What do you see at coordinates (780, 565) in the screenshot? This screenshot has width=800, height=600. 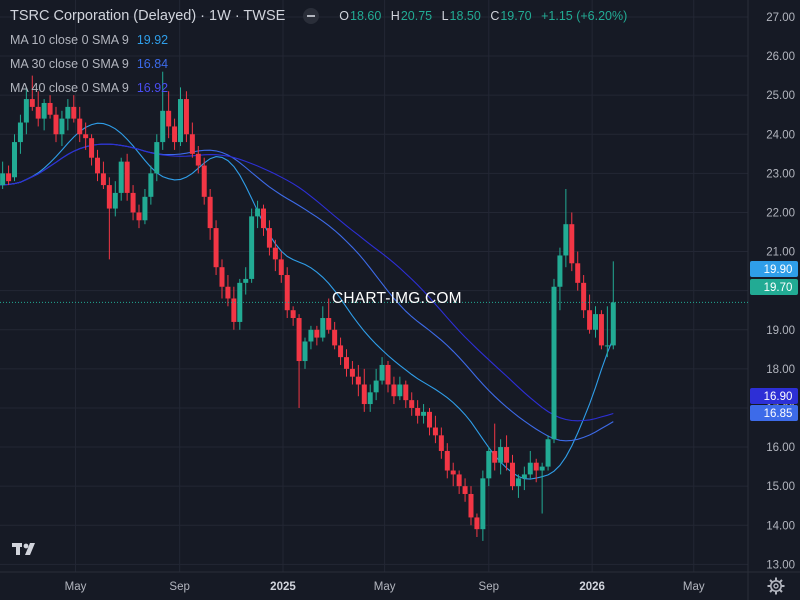 I see `y-tick-label: 13.00` at bounding box center [780, 565].